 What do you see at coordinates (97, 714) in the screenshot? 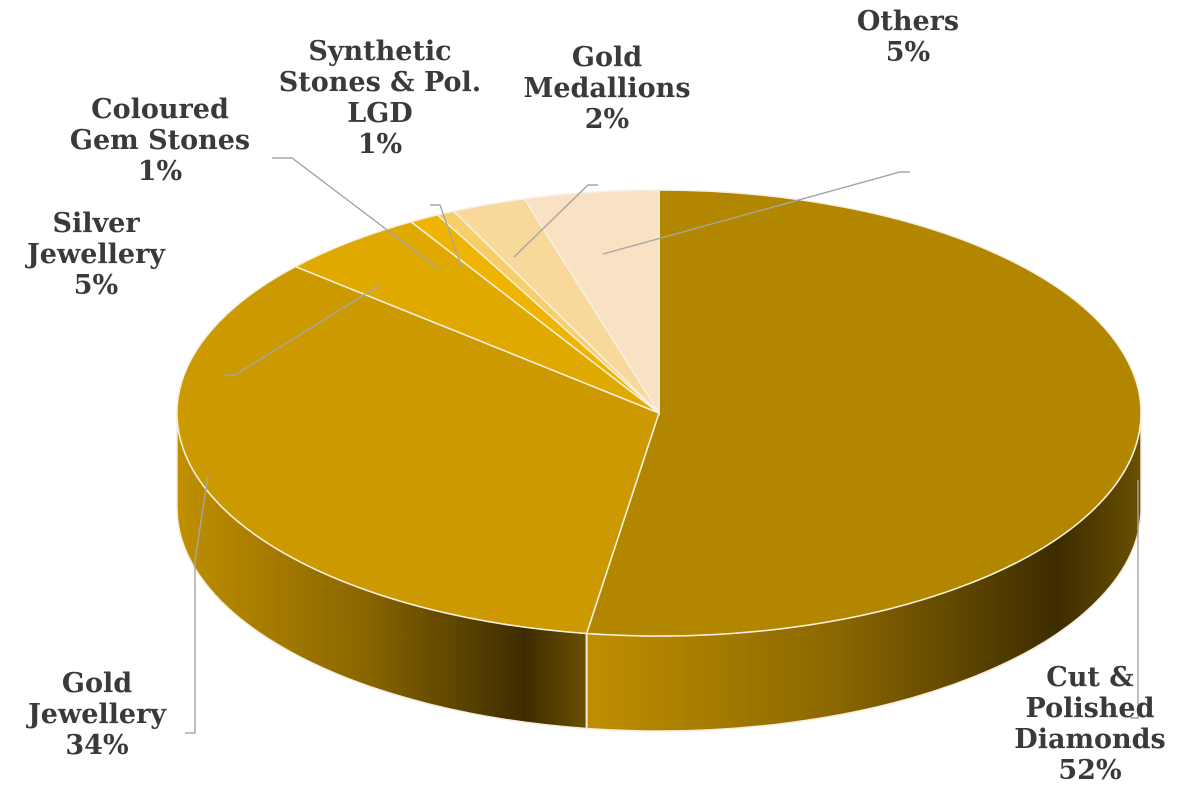
I see `label-gold-jewellery: Gold Jewellery 34%` at bounding box center [97, 714].